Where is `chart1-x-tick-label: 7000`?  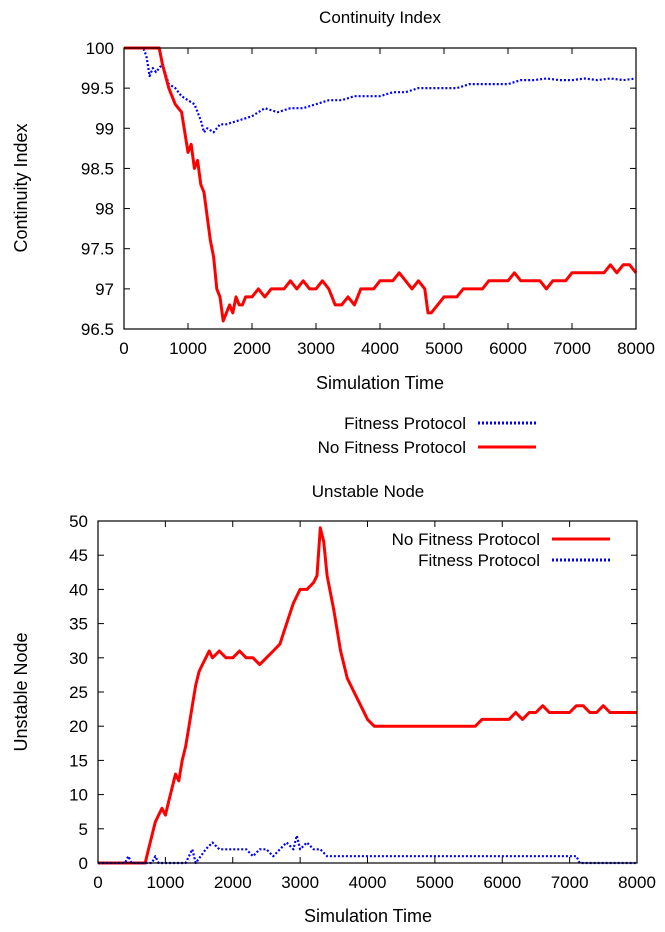 chart1-x-tick-label: 7000 is located at coordinates (572, 348).